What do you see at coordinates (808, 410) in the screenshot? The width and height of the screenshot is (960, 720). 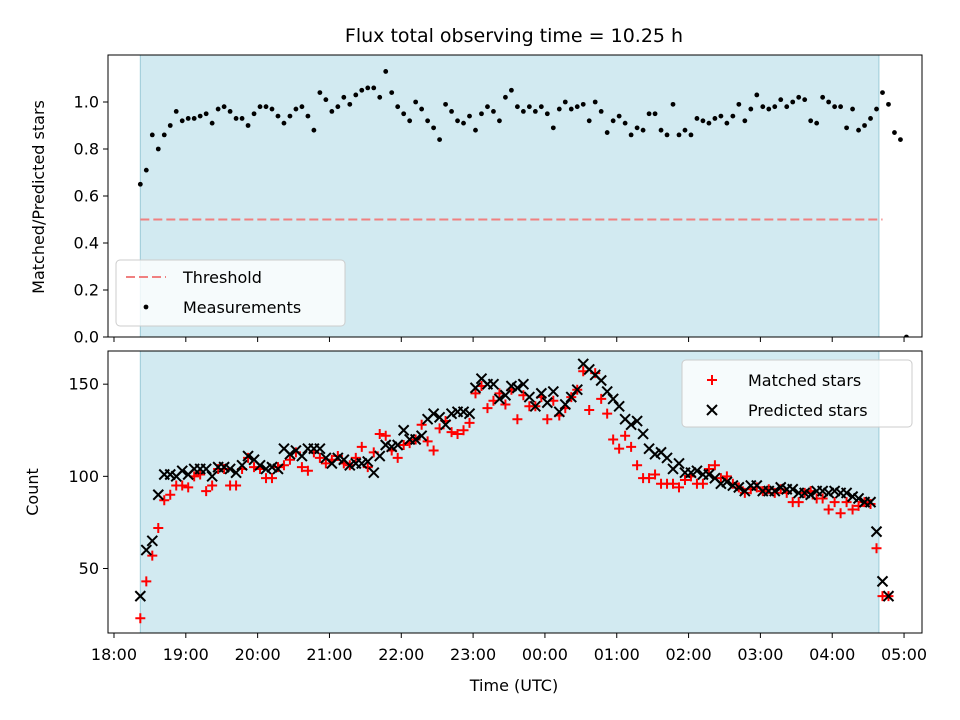 I see `legend-predicted-label: Predicted stars` at bounding box center [808, 410].